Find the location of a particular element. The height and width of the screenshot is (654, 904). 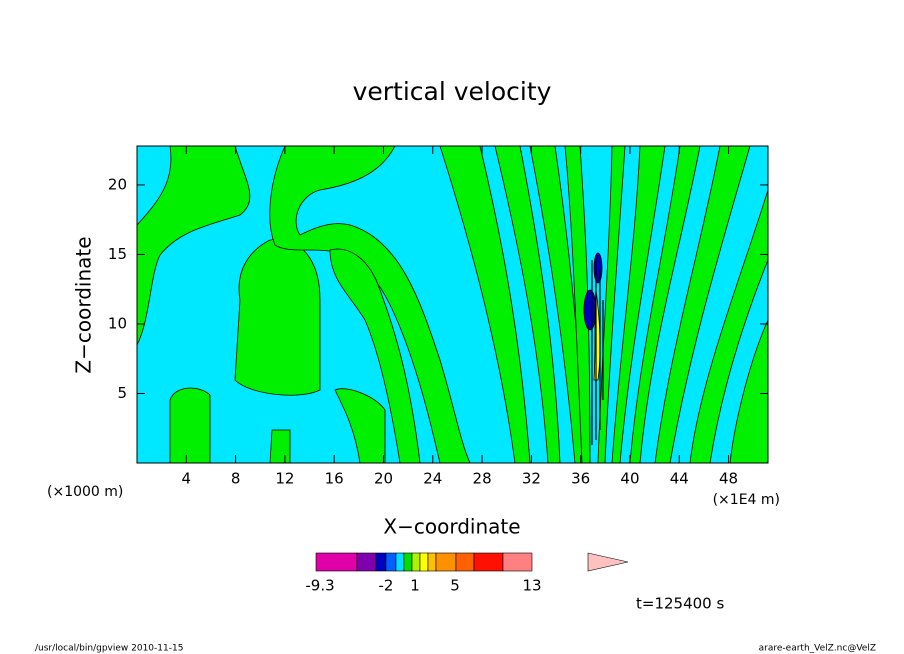

colorbar-tick-label: 5 is located at coordinates (455, 586).